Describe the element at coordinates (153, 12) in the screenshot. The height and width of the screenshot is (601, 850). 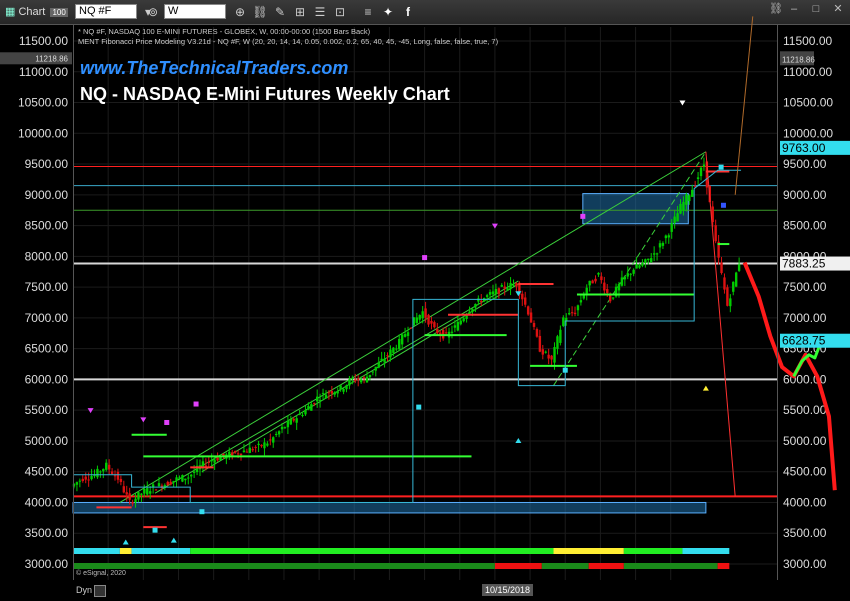
I see `settings-icon: ⊚` at that location.